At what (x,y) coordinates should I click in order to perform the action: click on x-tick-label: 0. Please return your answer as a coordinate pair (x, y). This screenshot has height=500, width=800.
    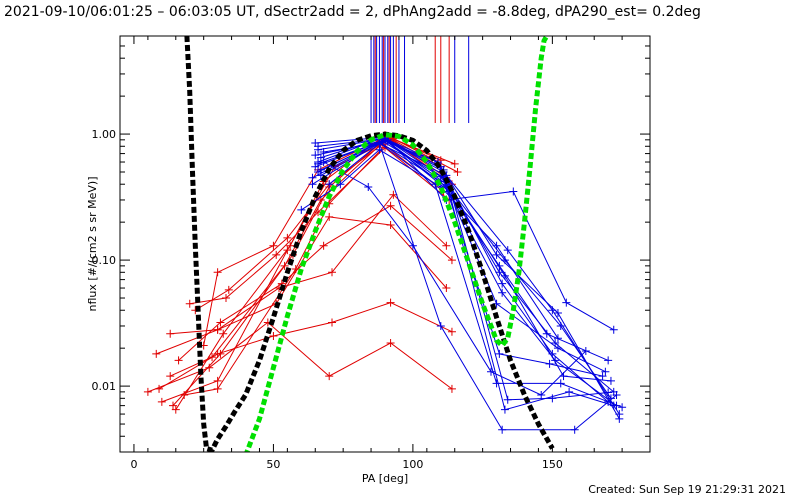
    Looking at the image, I should click on (133, 464).